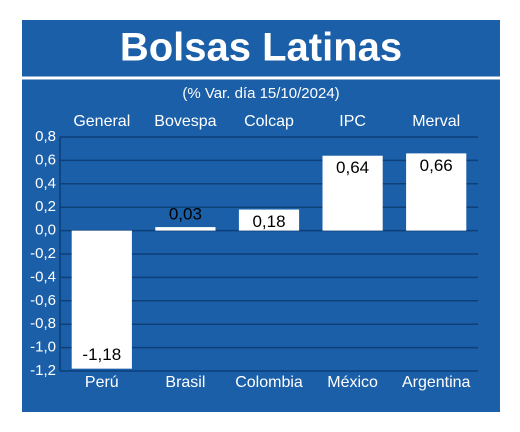 This screenshot has width=520, height=432. What do you see at coordinates (260, 93) in the screenshot?
I see `chart-subtitle: (% Var. día 15/10/2024)` at bounding box center [260, 93].